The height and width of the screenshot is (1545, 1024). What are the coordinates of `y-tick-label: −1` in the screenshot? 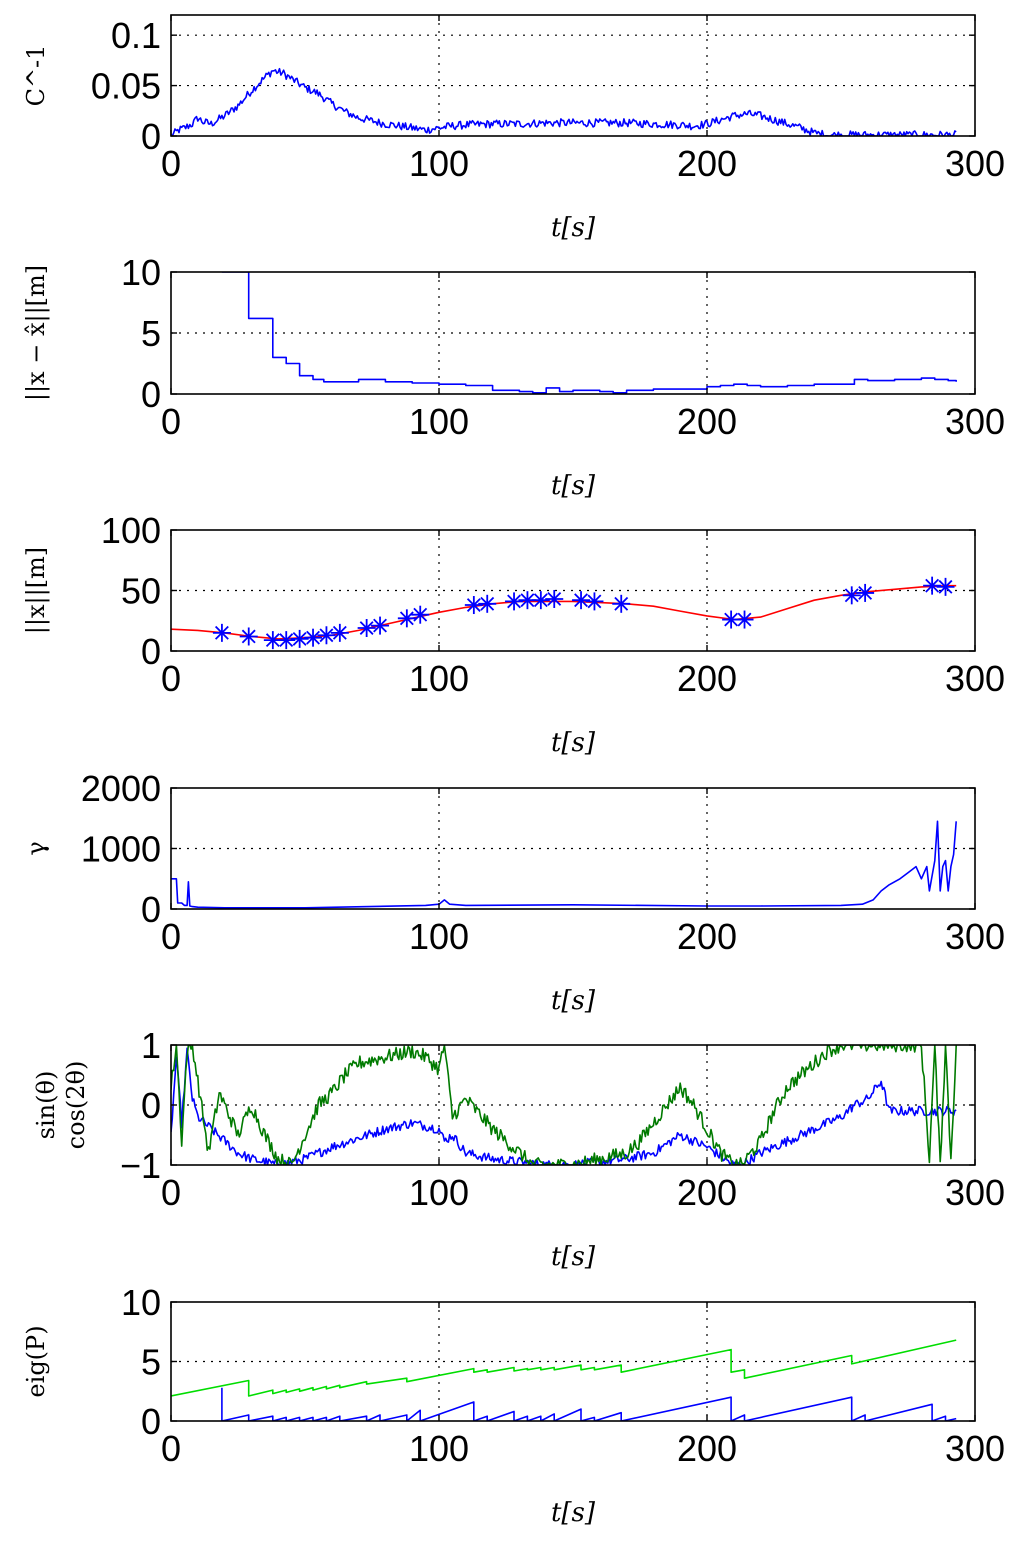 It's located at (140, 1165).